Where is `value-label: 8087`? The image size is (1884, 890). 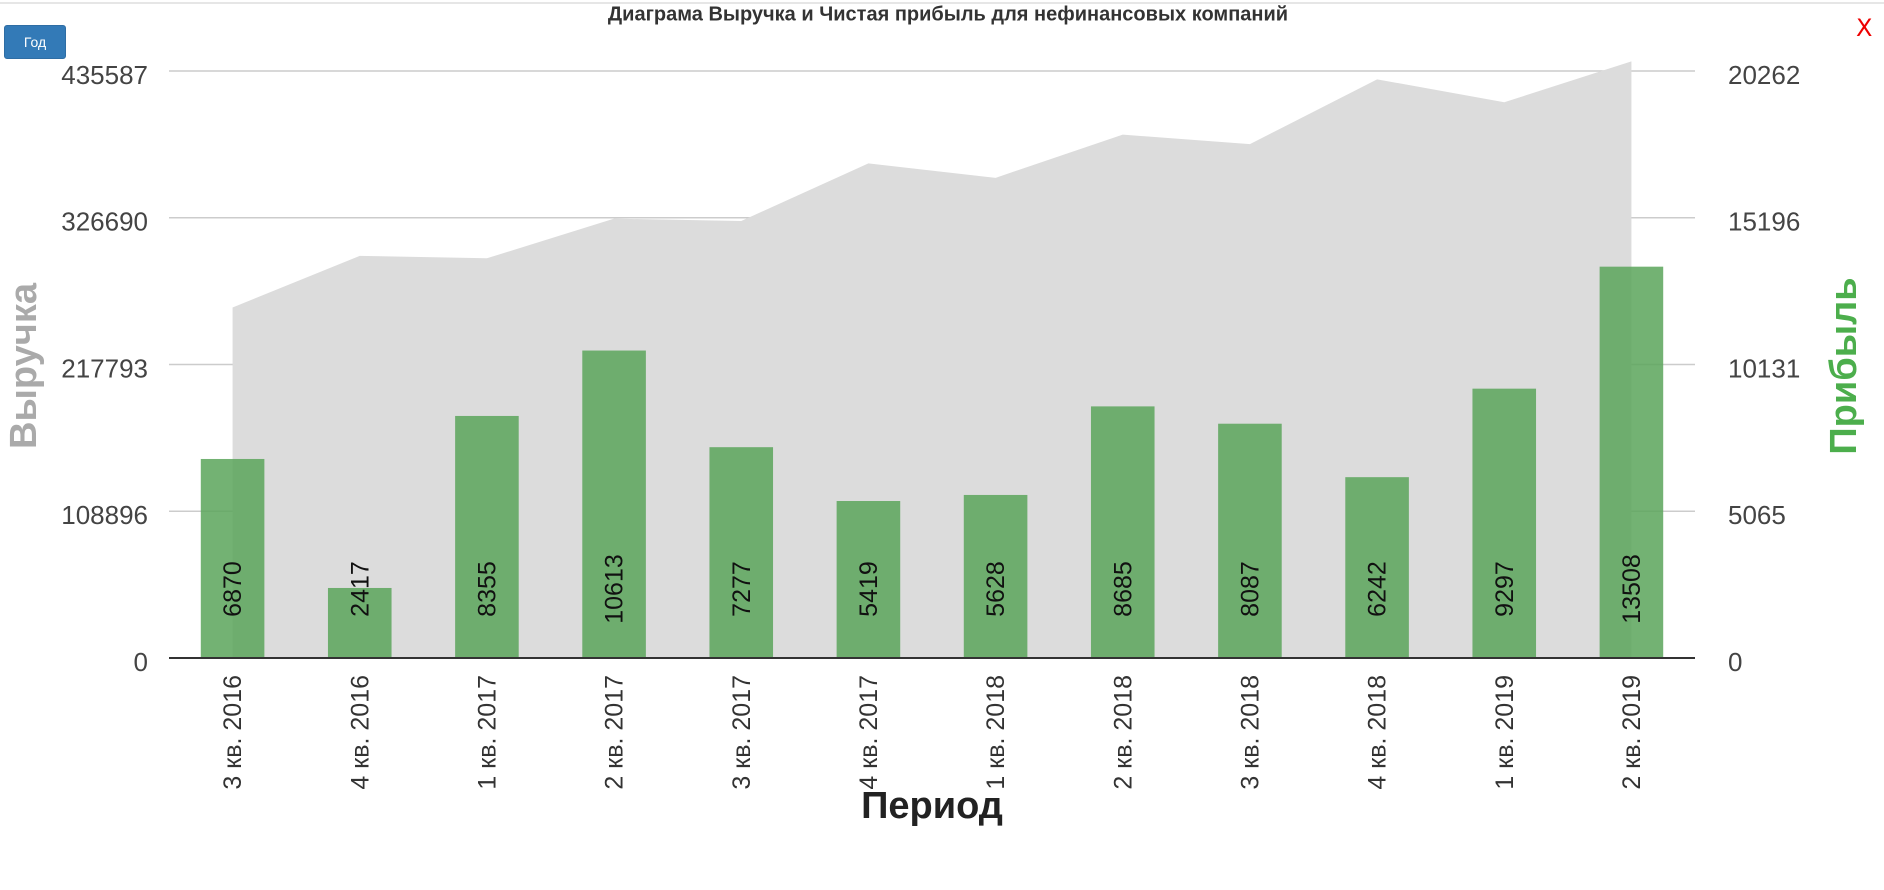 value-label: 8087 is located at coordinates (1251, 589).